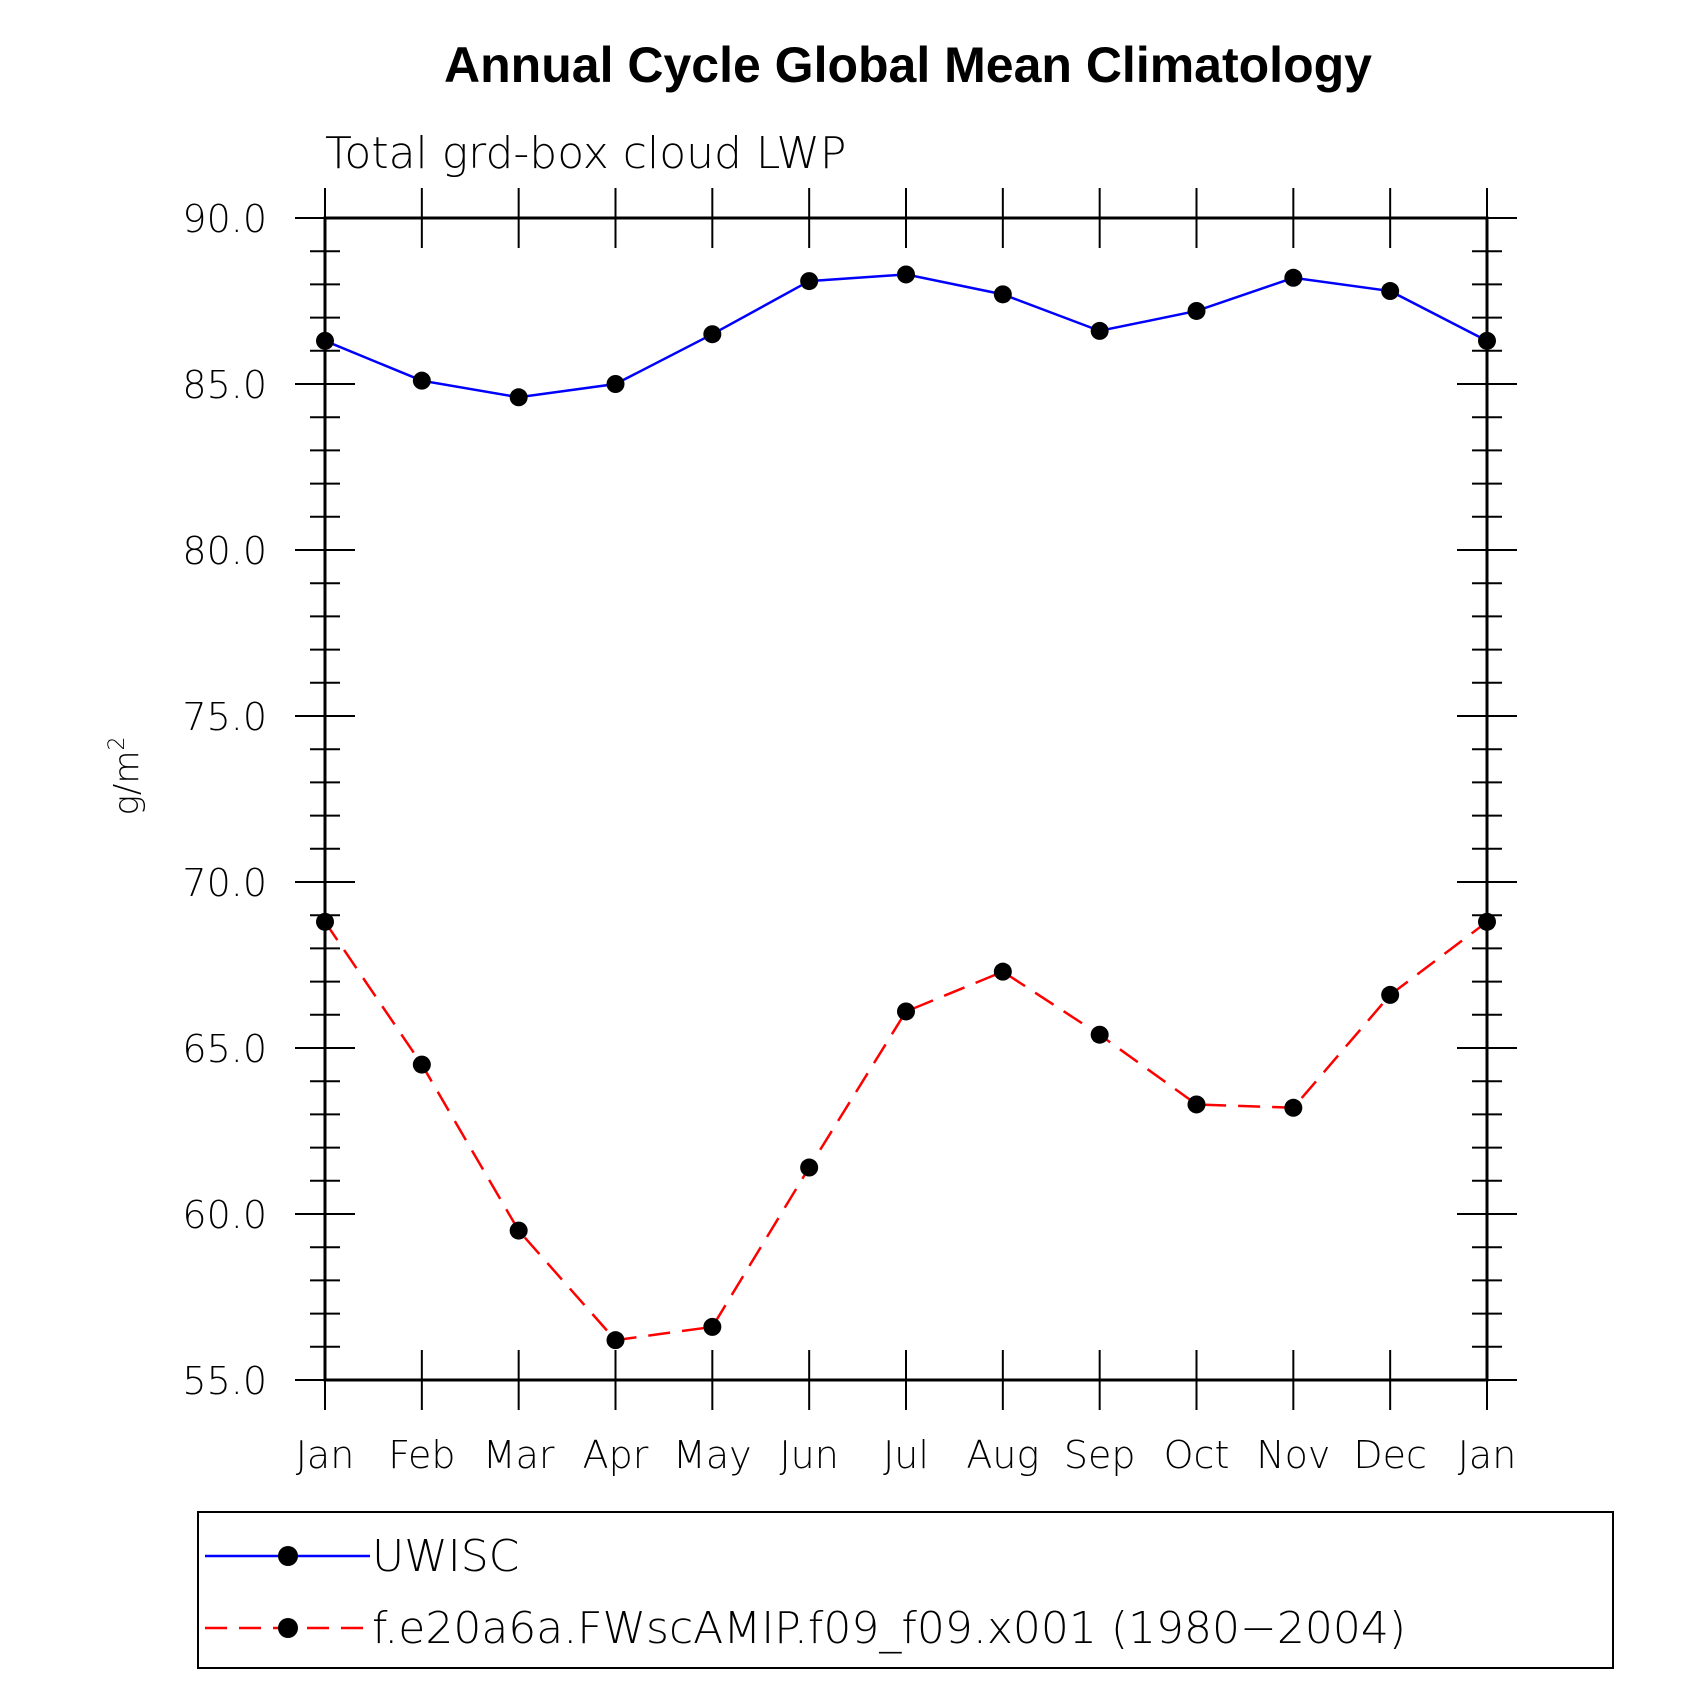 Image resolution: width=1685 pixels, height=1690 pixels. What do you see at coordinates (585, 153) in the screenshot?
I see `chart-subtitle: Total grd-box cloud LWP` at bounding box center [585, 153].